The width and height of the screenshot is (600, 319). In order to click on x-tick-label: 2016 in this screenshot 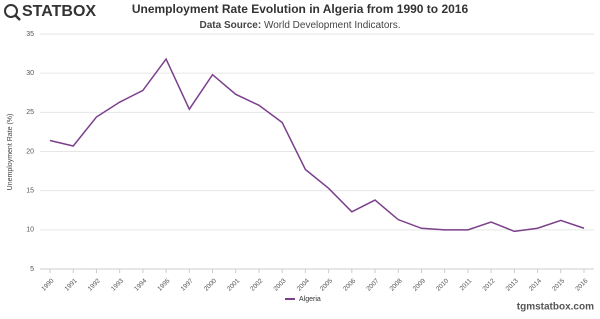, I will do `click(581, 284)`.